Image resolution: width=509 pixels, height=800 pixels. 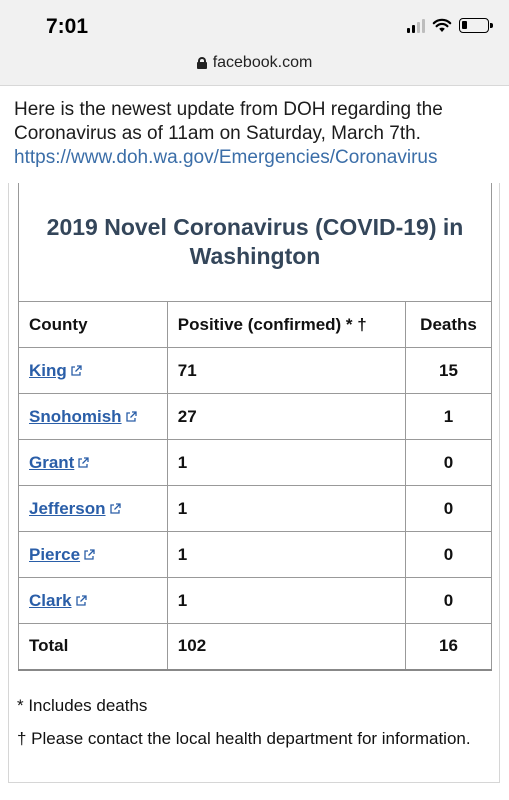 I want to click on wifi-icon, so click(x=442, y=25).